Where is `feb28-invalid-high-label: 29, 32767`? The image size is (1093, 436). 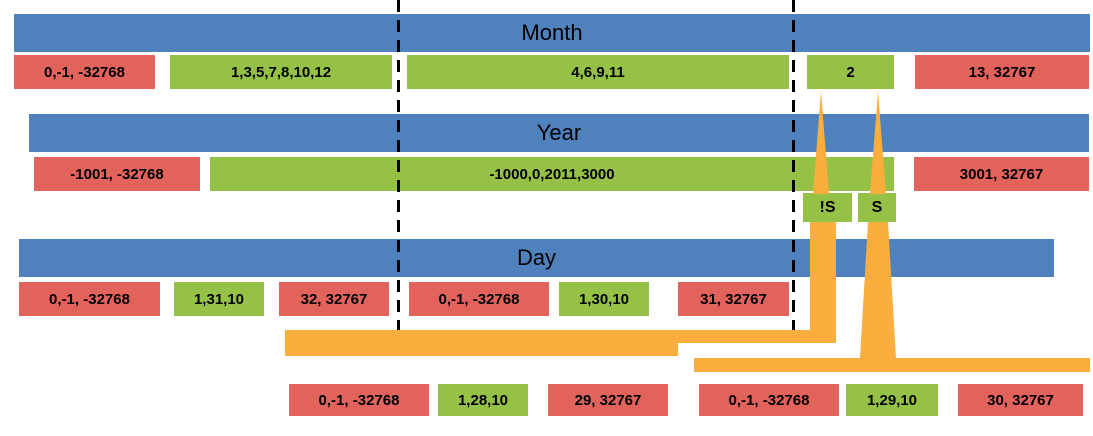
feb28-invalid-high-label: 29, 32767 is located at coordinates (608, 400).